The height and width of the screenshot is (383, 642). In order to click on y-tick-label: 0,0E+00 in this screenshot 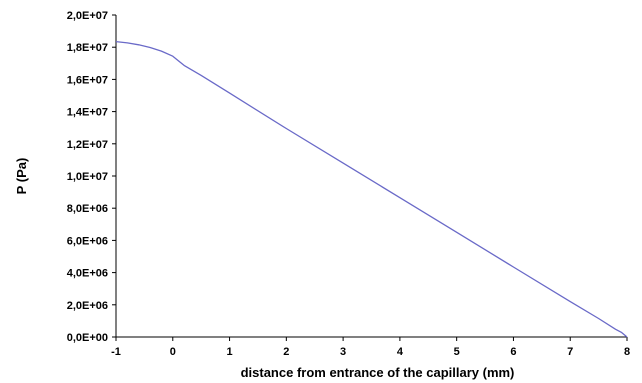, I will do `click(87, 338)`.